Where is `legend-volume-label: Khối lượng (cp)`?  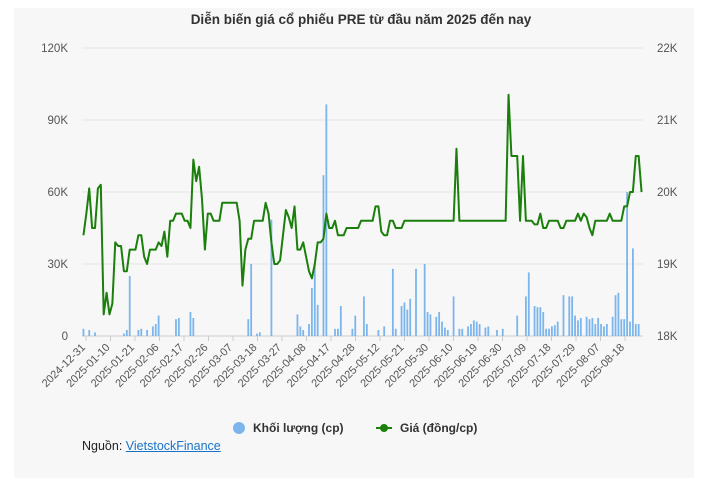 legend-volume-label: Khối lượng (cp) is located at coordinates (298, 428).